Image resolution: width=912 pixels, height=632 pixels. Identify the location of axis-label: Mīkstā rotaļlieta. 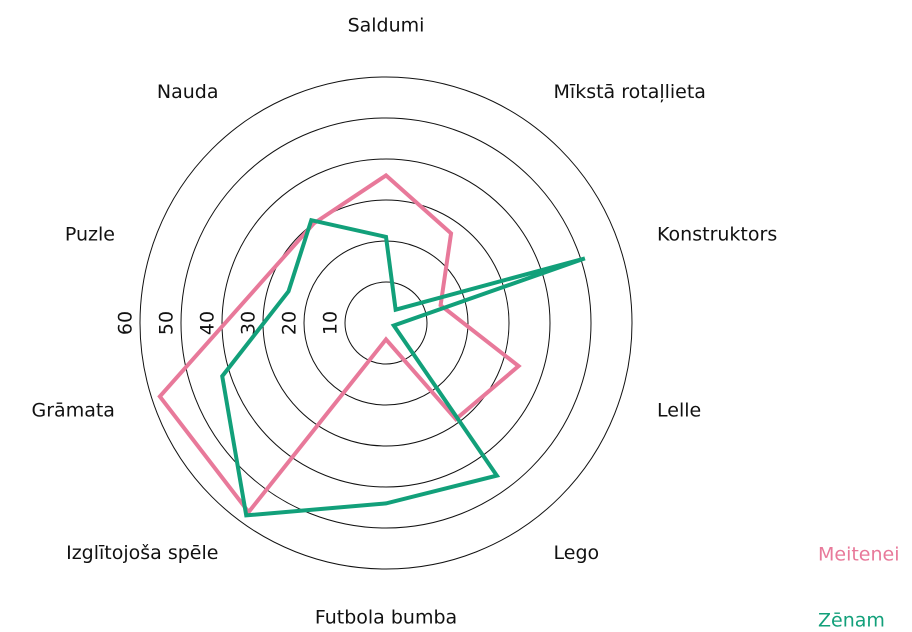
(630, 92).